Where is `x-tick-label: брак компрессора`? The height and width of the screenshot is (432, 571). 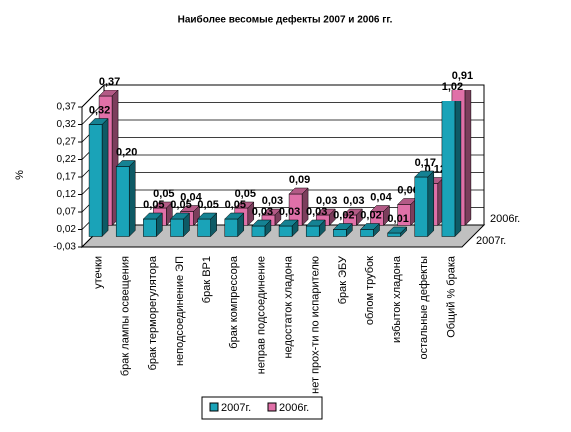
x-tick-label: брак компрессора is located at coordinates (234, 302).